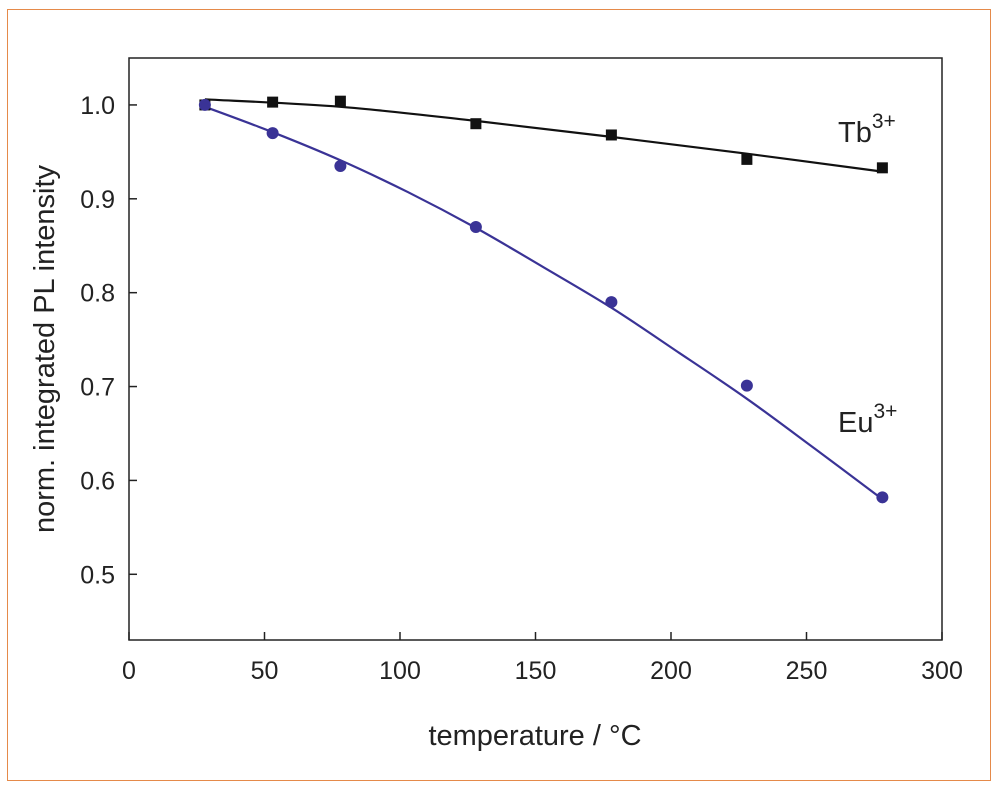 The width and height of the screenshot is (1000, 792). What do you see at coordinates (534, 736) in the screenshot?
I see `x-axis-title: temperature / °C` at bounding box center [534, 736].